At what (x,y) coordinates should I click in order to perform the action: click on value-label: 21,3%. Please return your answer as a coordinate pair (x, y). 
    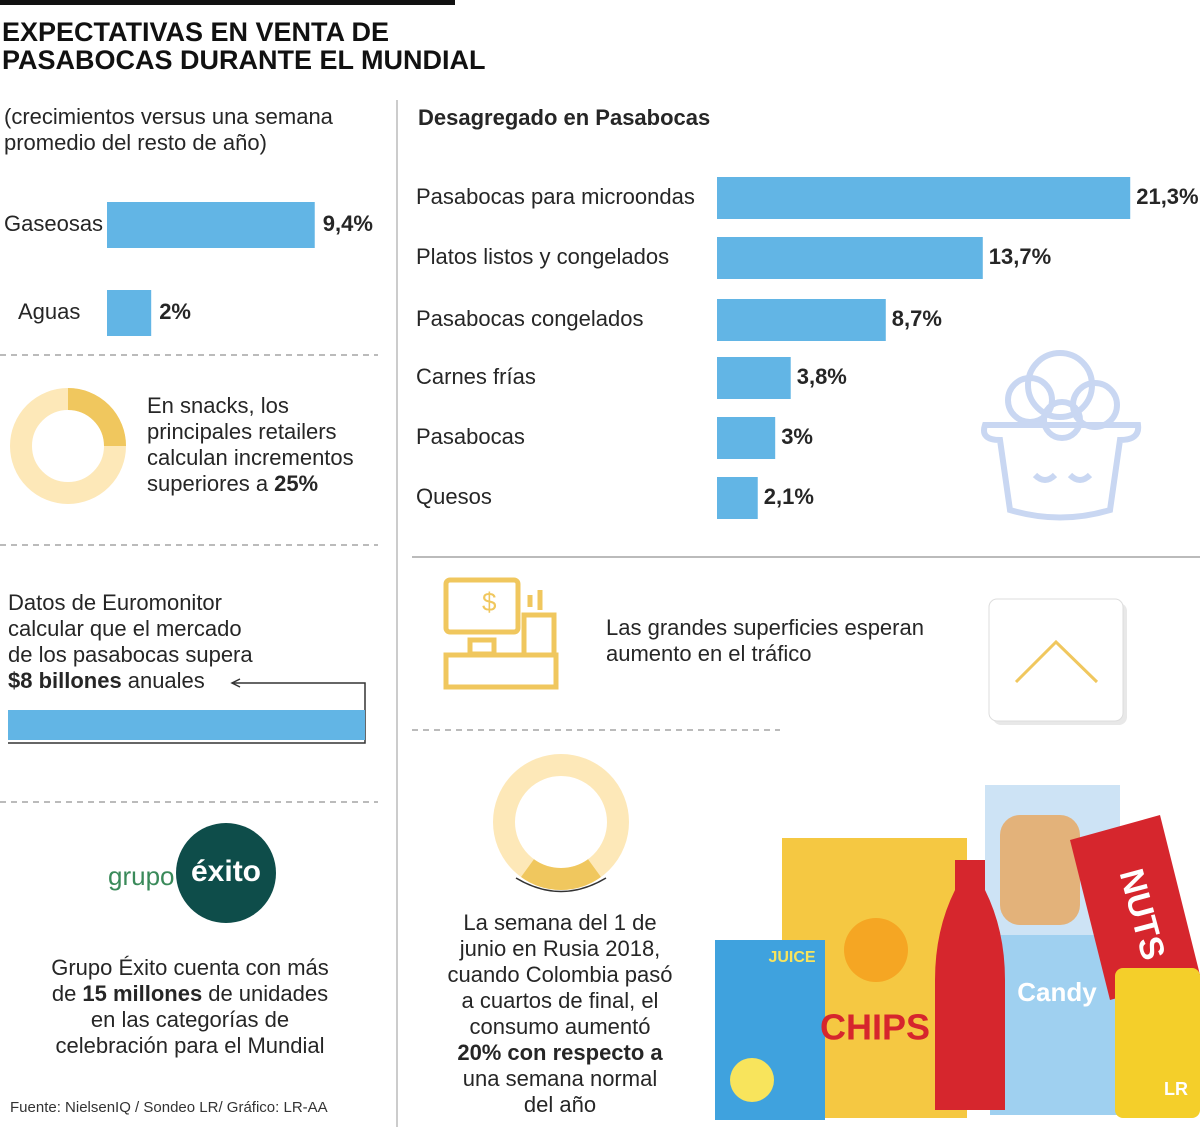
    Looking at the image, I should click on (1167, 196).